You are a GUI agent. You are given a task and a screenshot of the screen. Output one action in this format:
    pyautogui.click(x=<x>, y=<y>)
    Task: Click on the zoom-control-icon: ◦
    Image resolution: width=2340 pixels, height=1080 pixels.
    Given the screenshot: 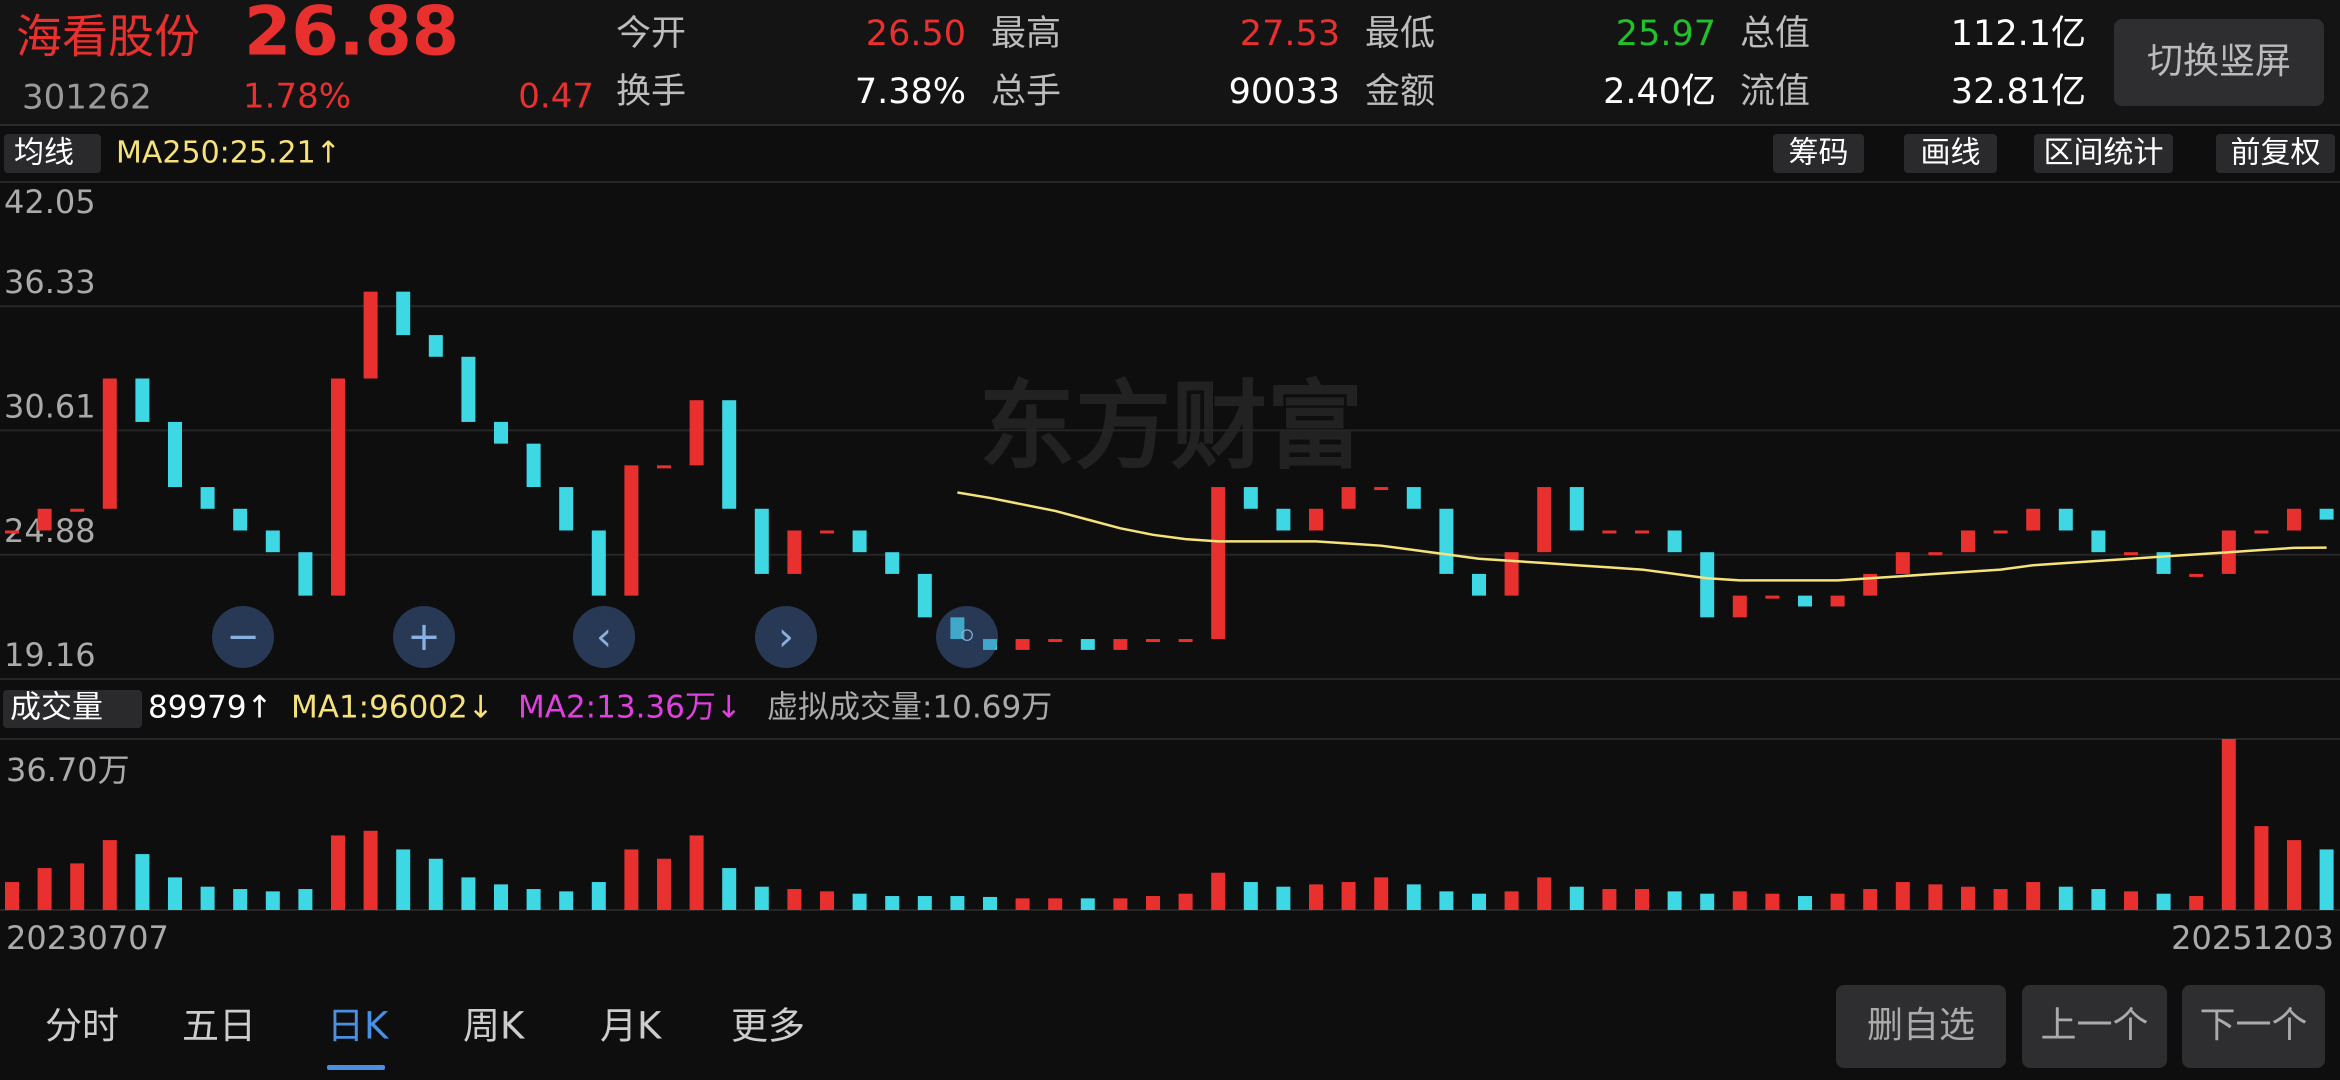 What is the action you would take?
    pyautogui.click(x=967, y=637)
    